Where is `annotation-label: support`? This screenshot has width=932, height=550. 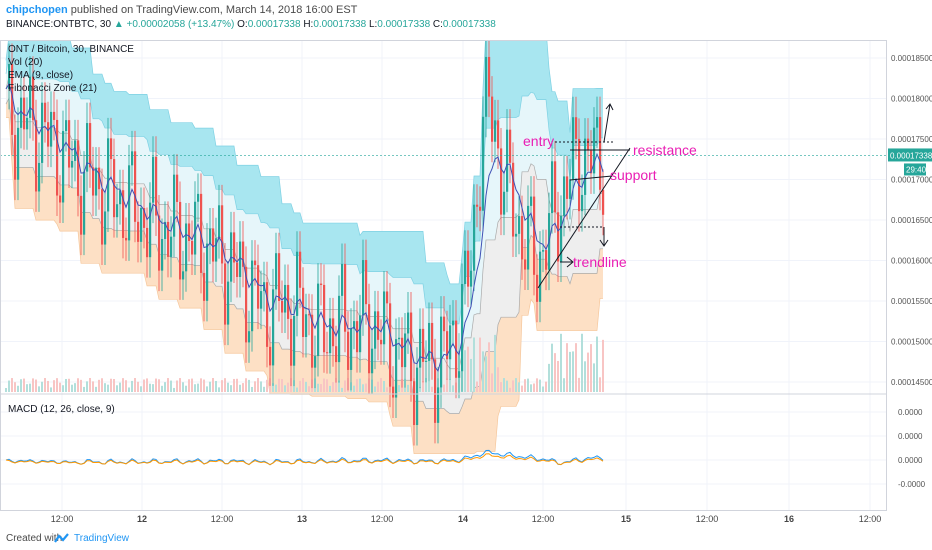
annotation-label: support is located at coordinates (633, 175).